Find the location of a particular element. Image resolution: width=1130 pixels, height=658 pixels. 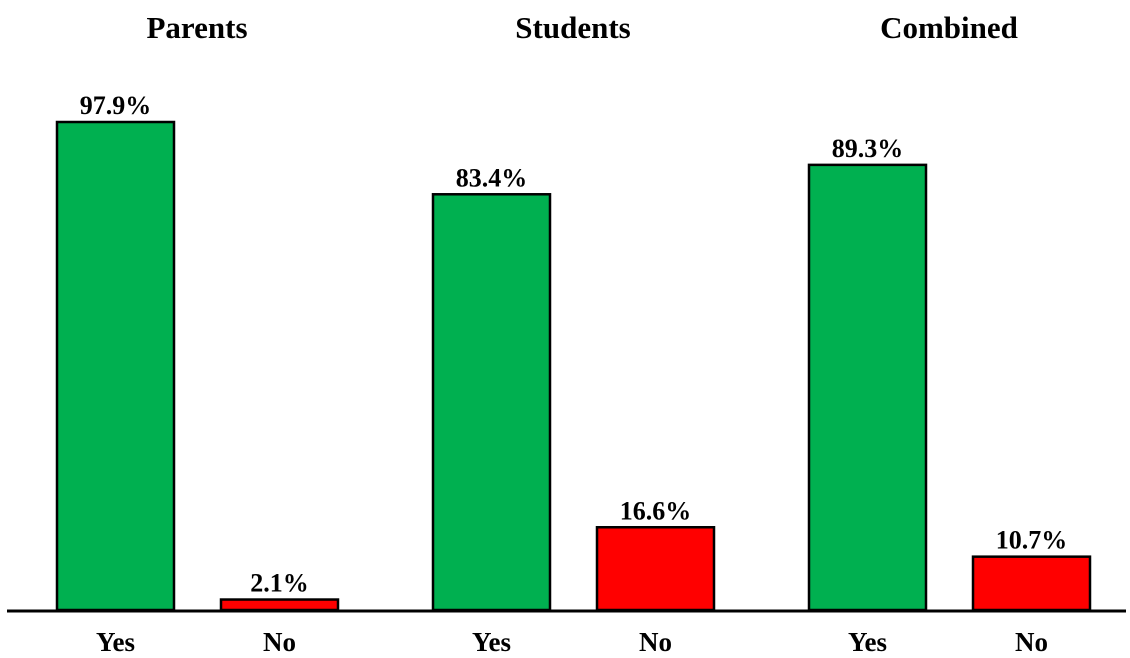

data-label-combined-yes: 89.3% is located at coordinates (868, 148).